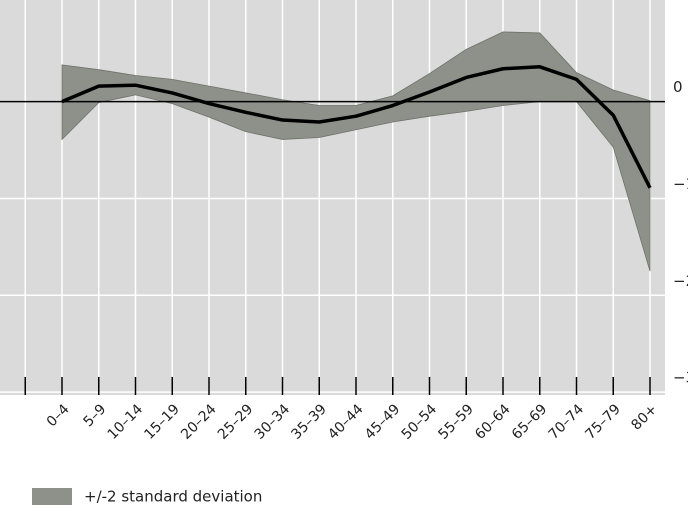  Describe the element at coordinates (382, 421) in the screenshot. I see `x-tick-label: 45–49` at that location.